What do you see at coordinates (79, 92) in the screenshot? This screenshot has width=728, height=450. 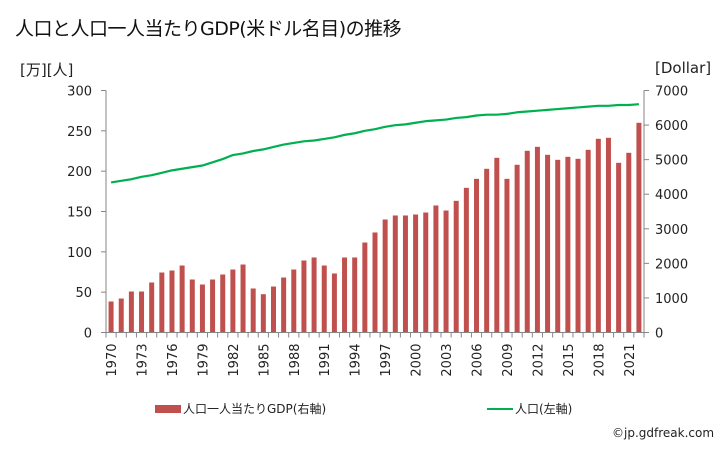 I see `left-tick-label-300: 300` at bounding box center [79, 92].